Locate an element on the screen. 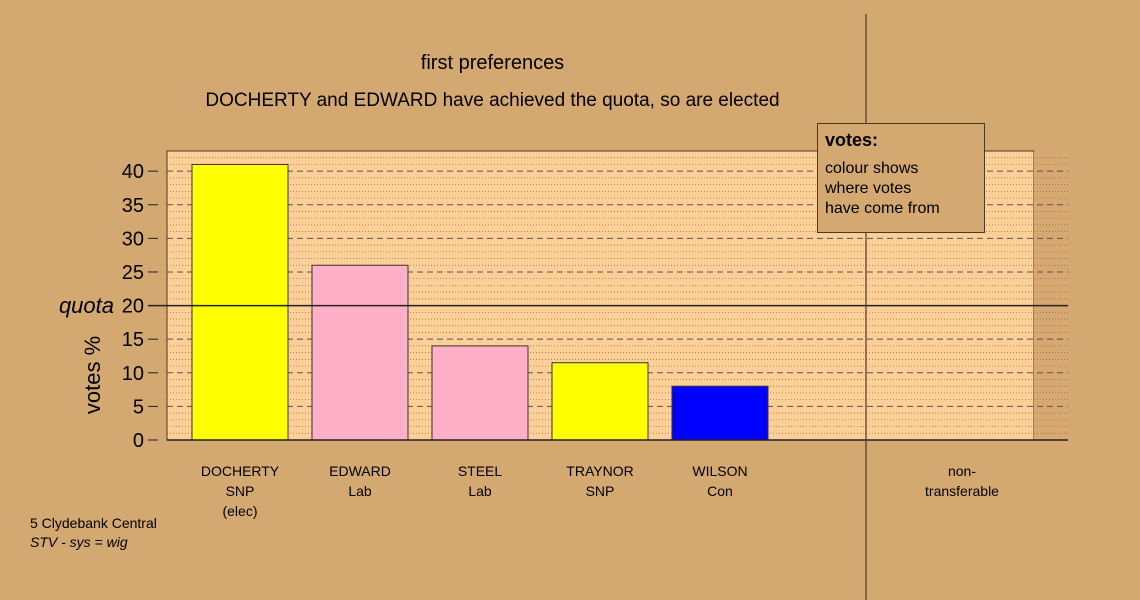  x-label-docherty: (elec) is located at coordinates (239, 511).